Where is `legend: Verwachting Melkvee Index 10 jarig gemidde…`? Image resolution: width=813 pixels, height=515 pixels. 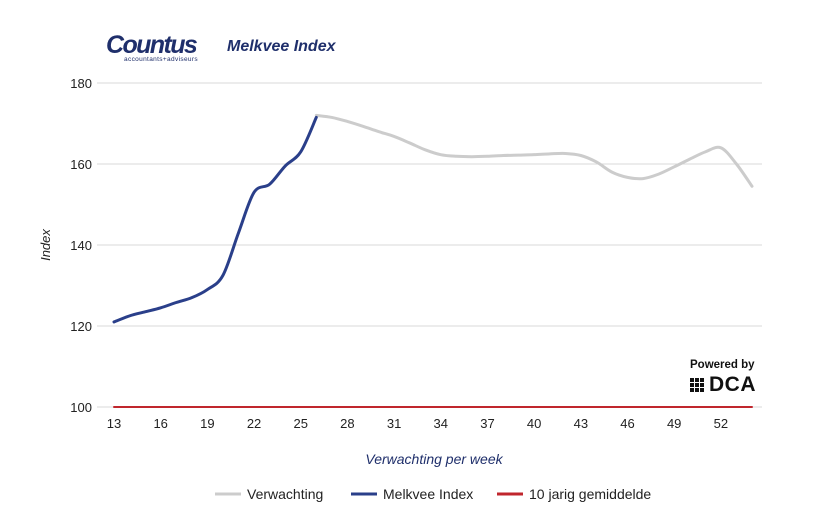
legend: Verwachting Melkvee Index 10 jarig gemidde… is located at coordinates (433, 494).